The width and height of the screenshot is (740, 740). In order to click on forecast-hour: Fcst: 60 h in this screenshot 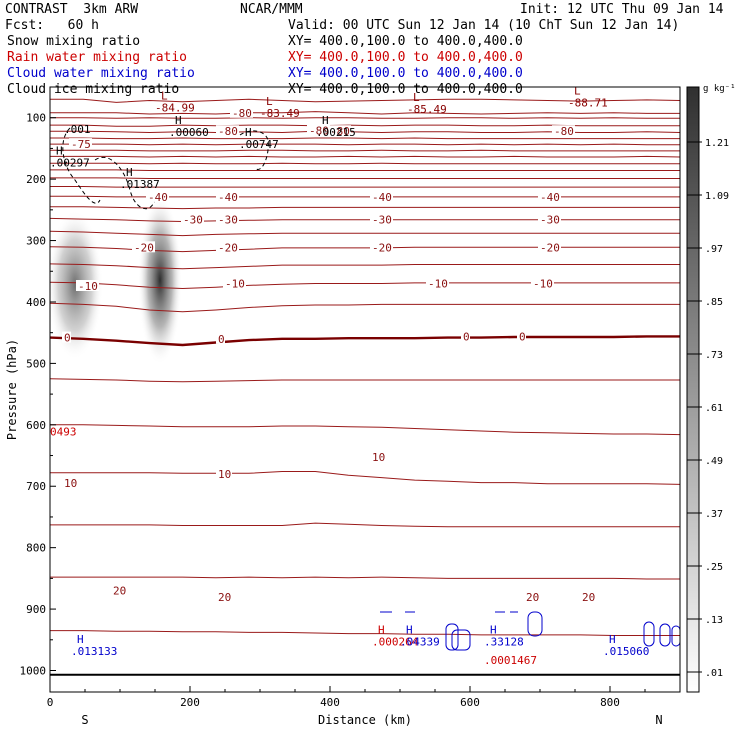, I will do `click(52, 25)`.